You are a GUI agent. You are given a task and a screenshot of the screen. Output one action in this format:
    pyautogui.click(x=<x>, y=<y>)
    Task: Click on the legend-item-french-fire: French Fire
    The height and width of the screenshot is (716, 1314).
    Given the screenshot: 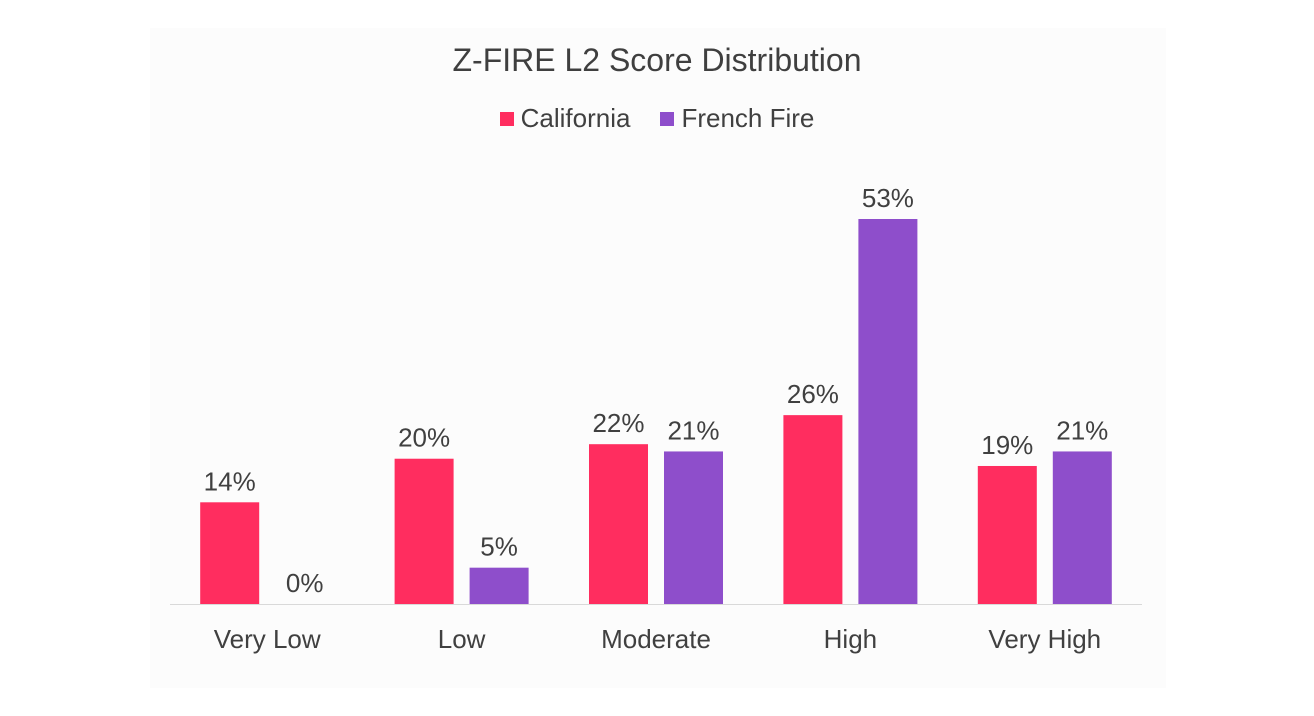 What is the action you would take?
    pyautogui.click(x=737, y=118)
    